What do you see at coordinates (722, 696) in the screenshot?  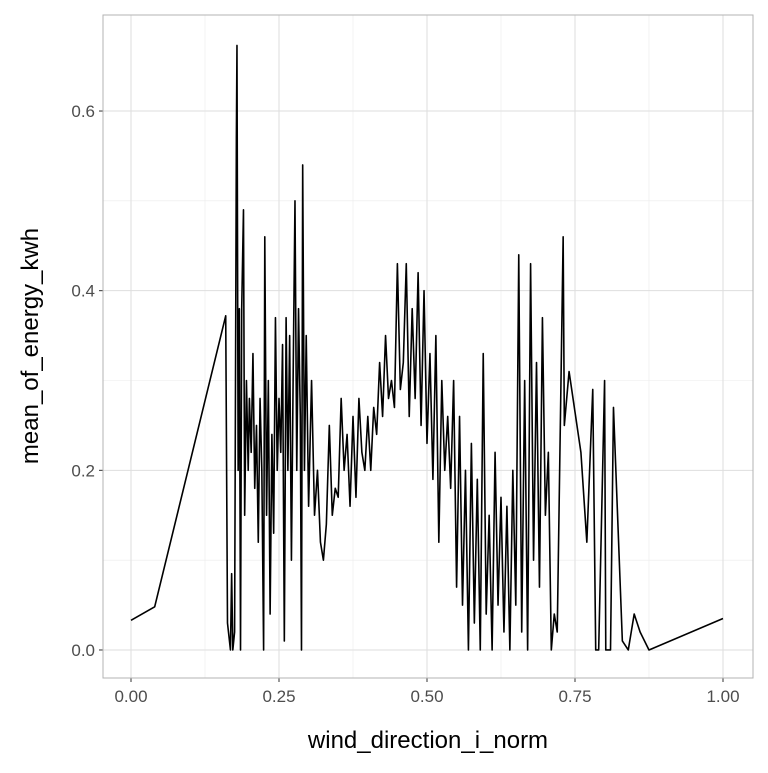 I see `x-tick-label: 1.00` at bounding box center [722, 696].